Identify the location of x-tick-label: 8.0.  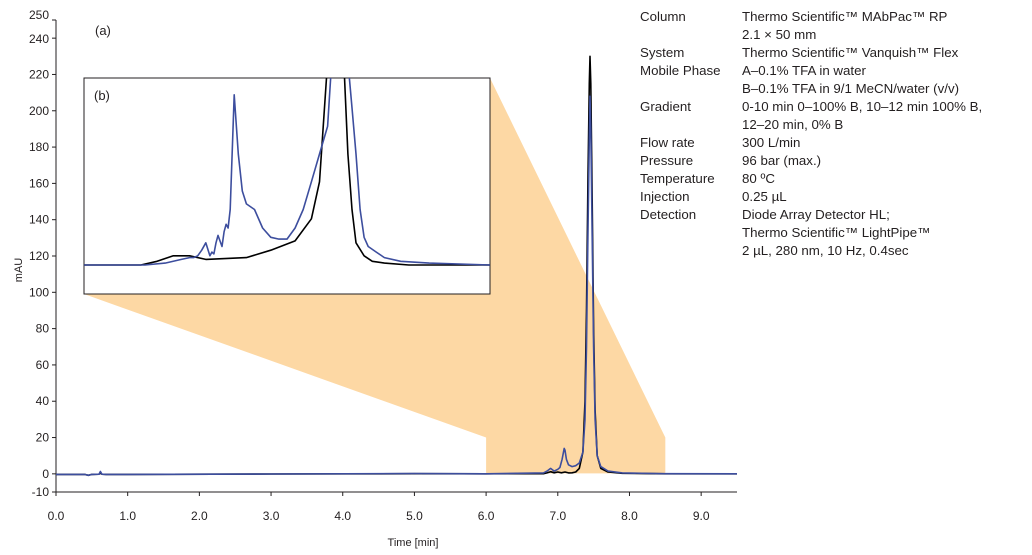
(629, 516).